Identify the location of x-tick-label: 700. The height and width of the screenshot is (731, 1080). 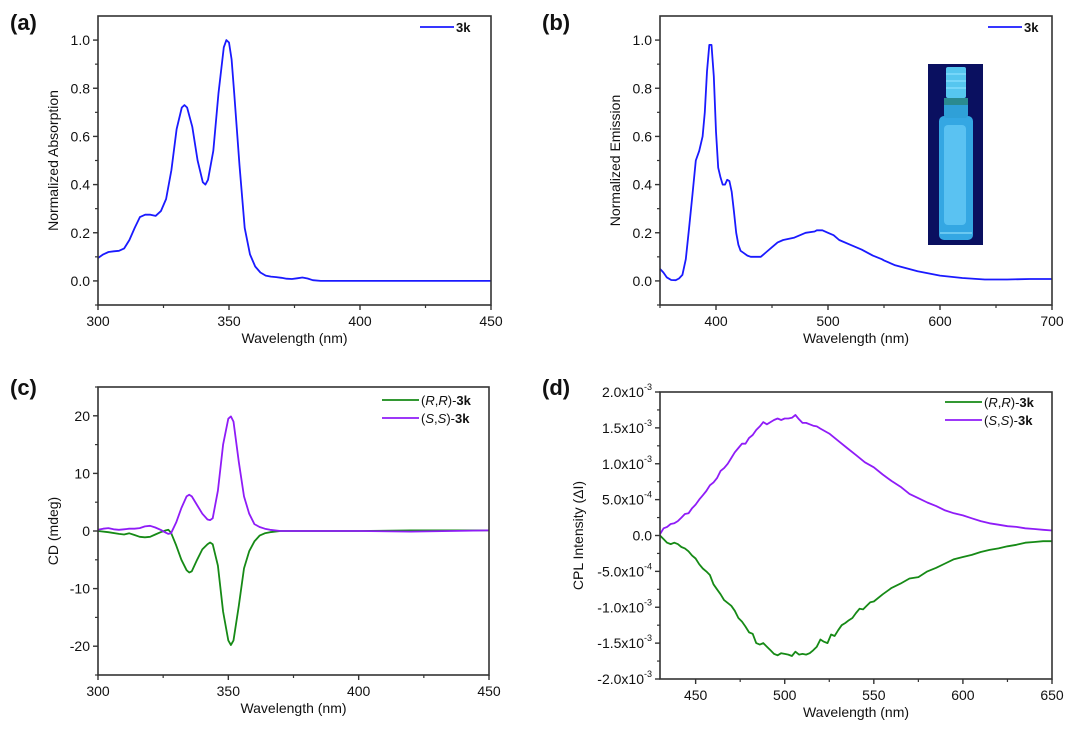
(1052, 321).